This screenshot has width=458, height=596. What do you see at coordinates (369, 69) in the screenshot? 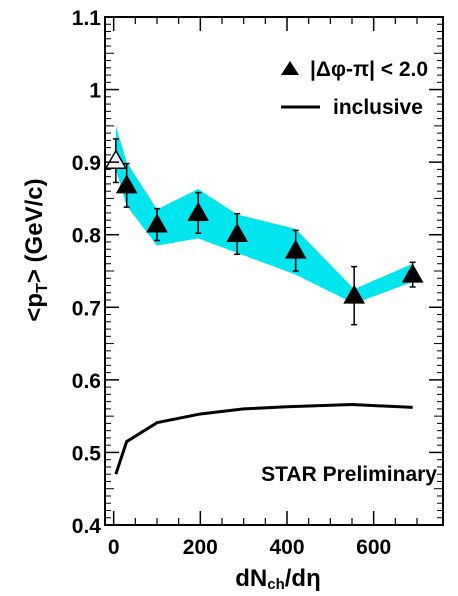
I see `legend-label-triangle: |Δφ-π| < 2.0` at bounding box center [369, 69].